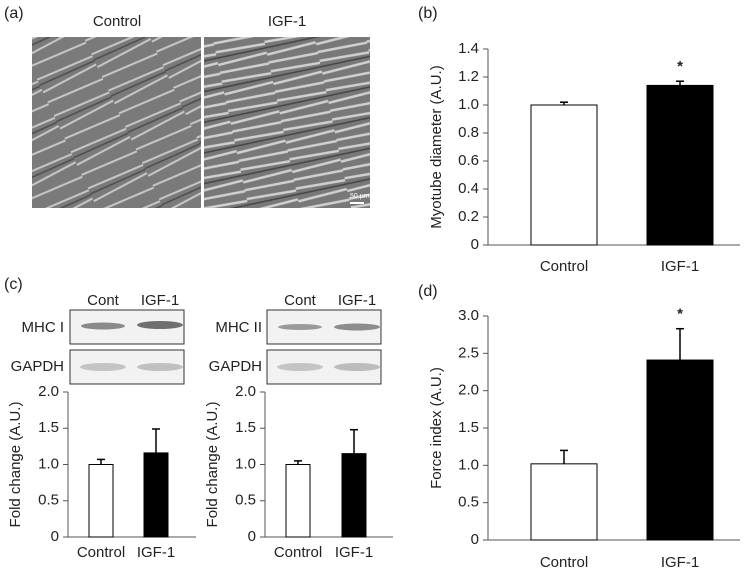 This screenshot has width=749, height=572. What do you see at coordinates (436, 146) in the screenshot?
I see `y-axis-label: Myotube diameter (A.U.)` at bounding box center [436, 146].